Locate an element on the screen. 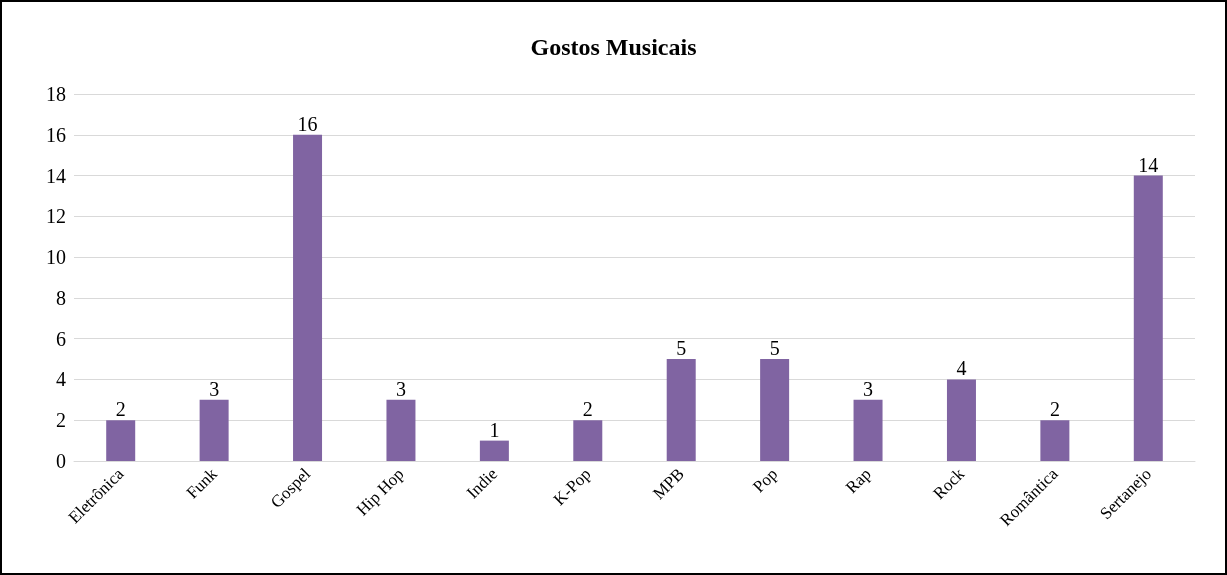 Image resolution: width=1227 pixels, height=575 pixels. x-tick-label: Hip Hop is located at coordinates (380, 492).